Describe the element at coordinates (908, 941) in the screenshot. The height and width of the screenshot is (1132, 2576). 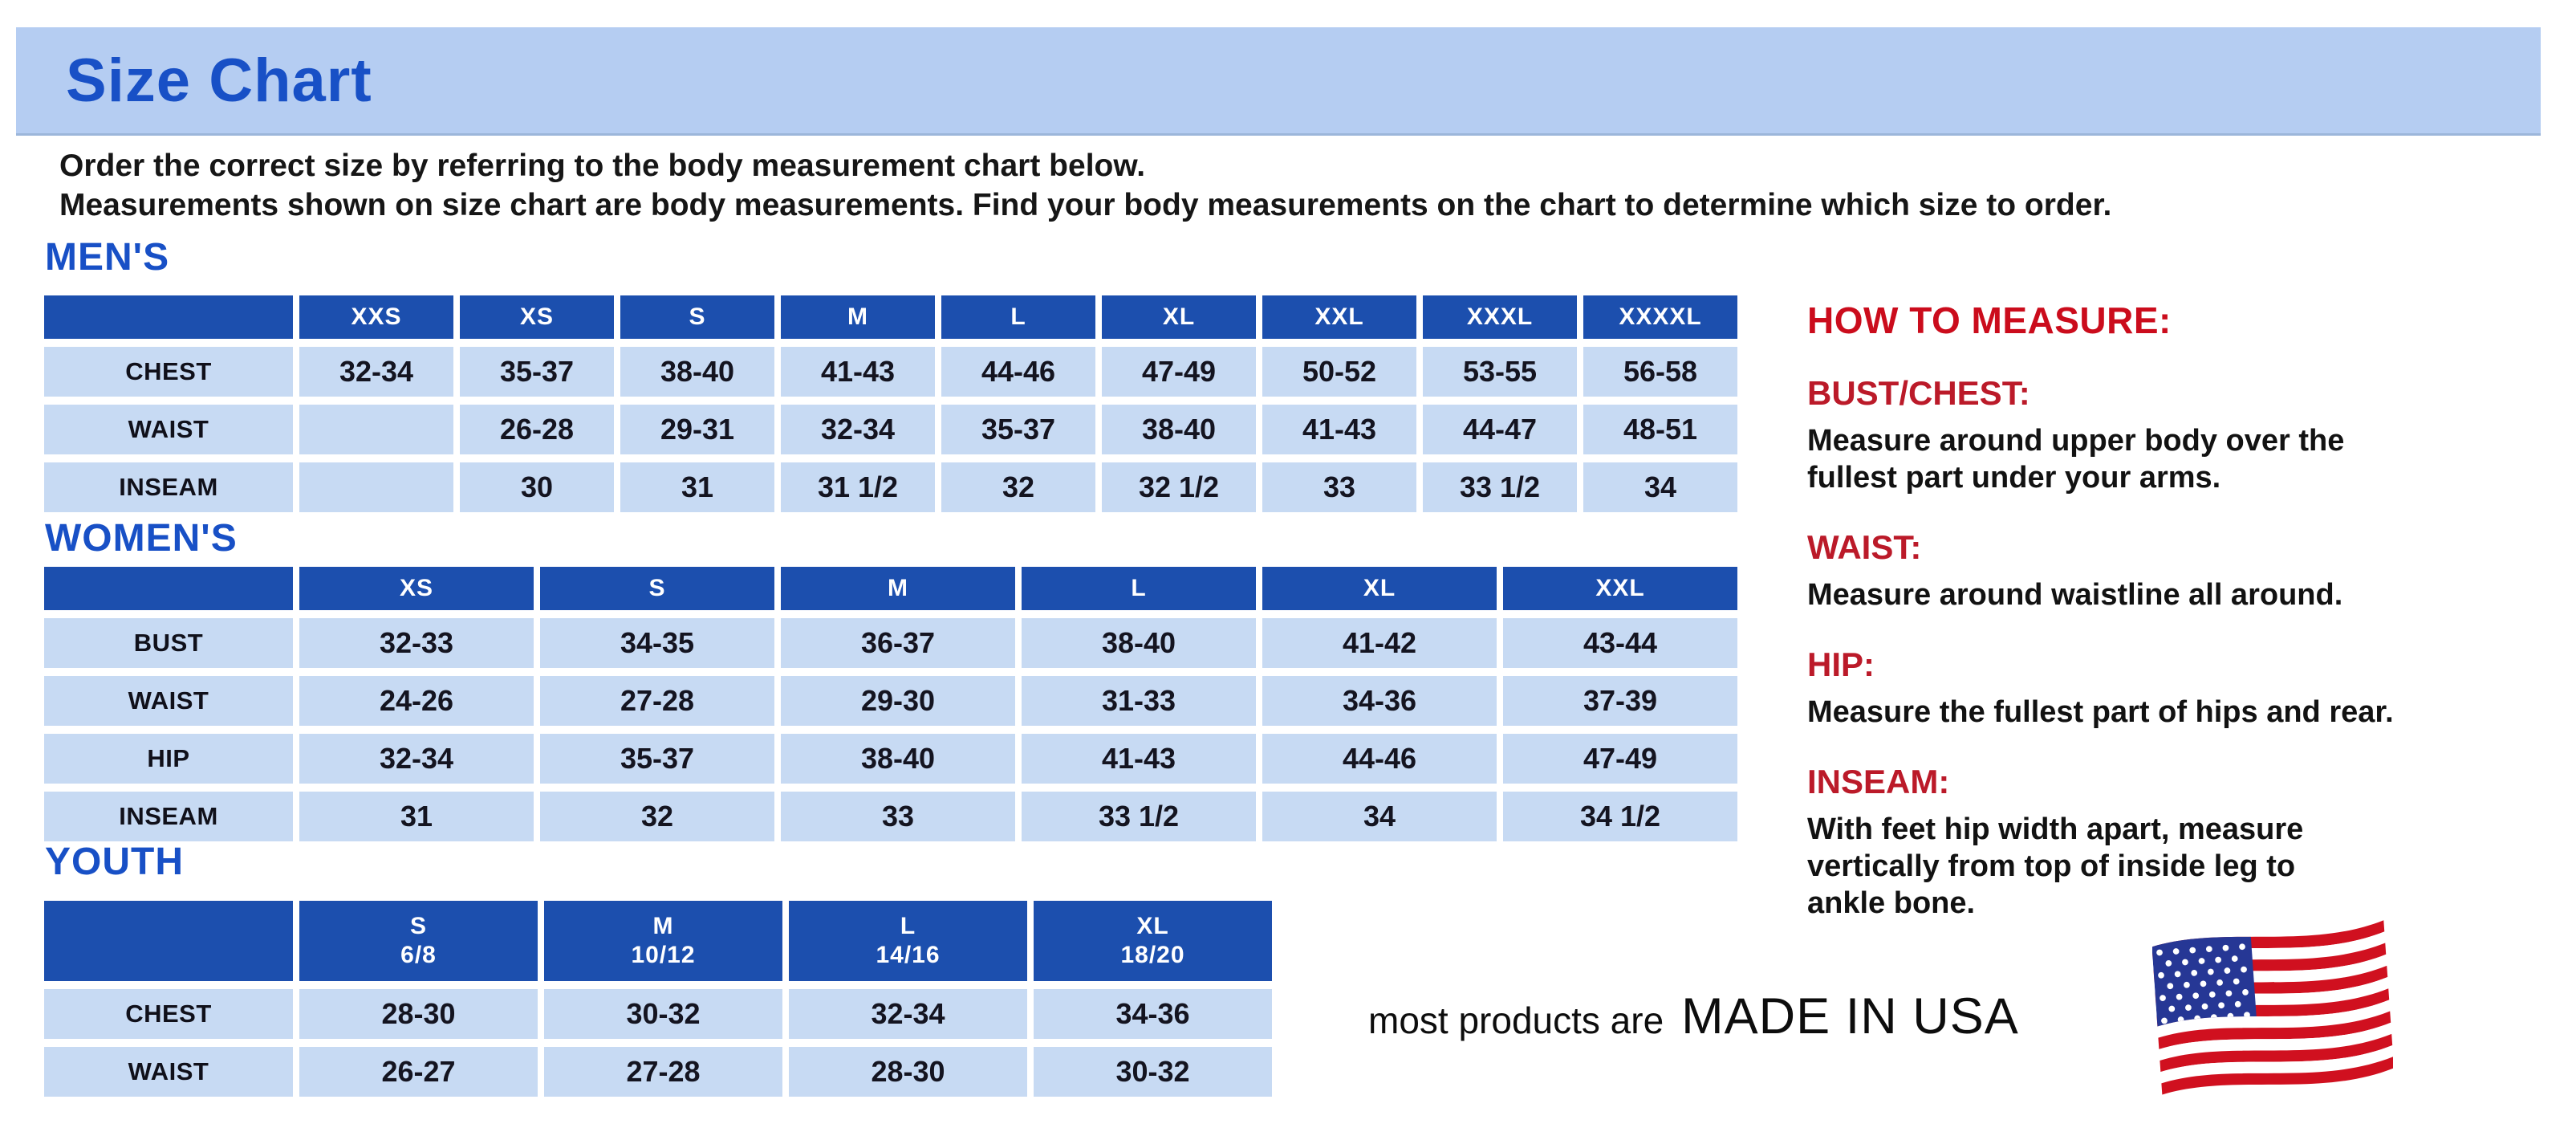
I see `size-column-header: L 14/16` at that location.